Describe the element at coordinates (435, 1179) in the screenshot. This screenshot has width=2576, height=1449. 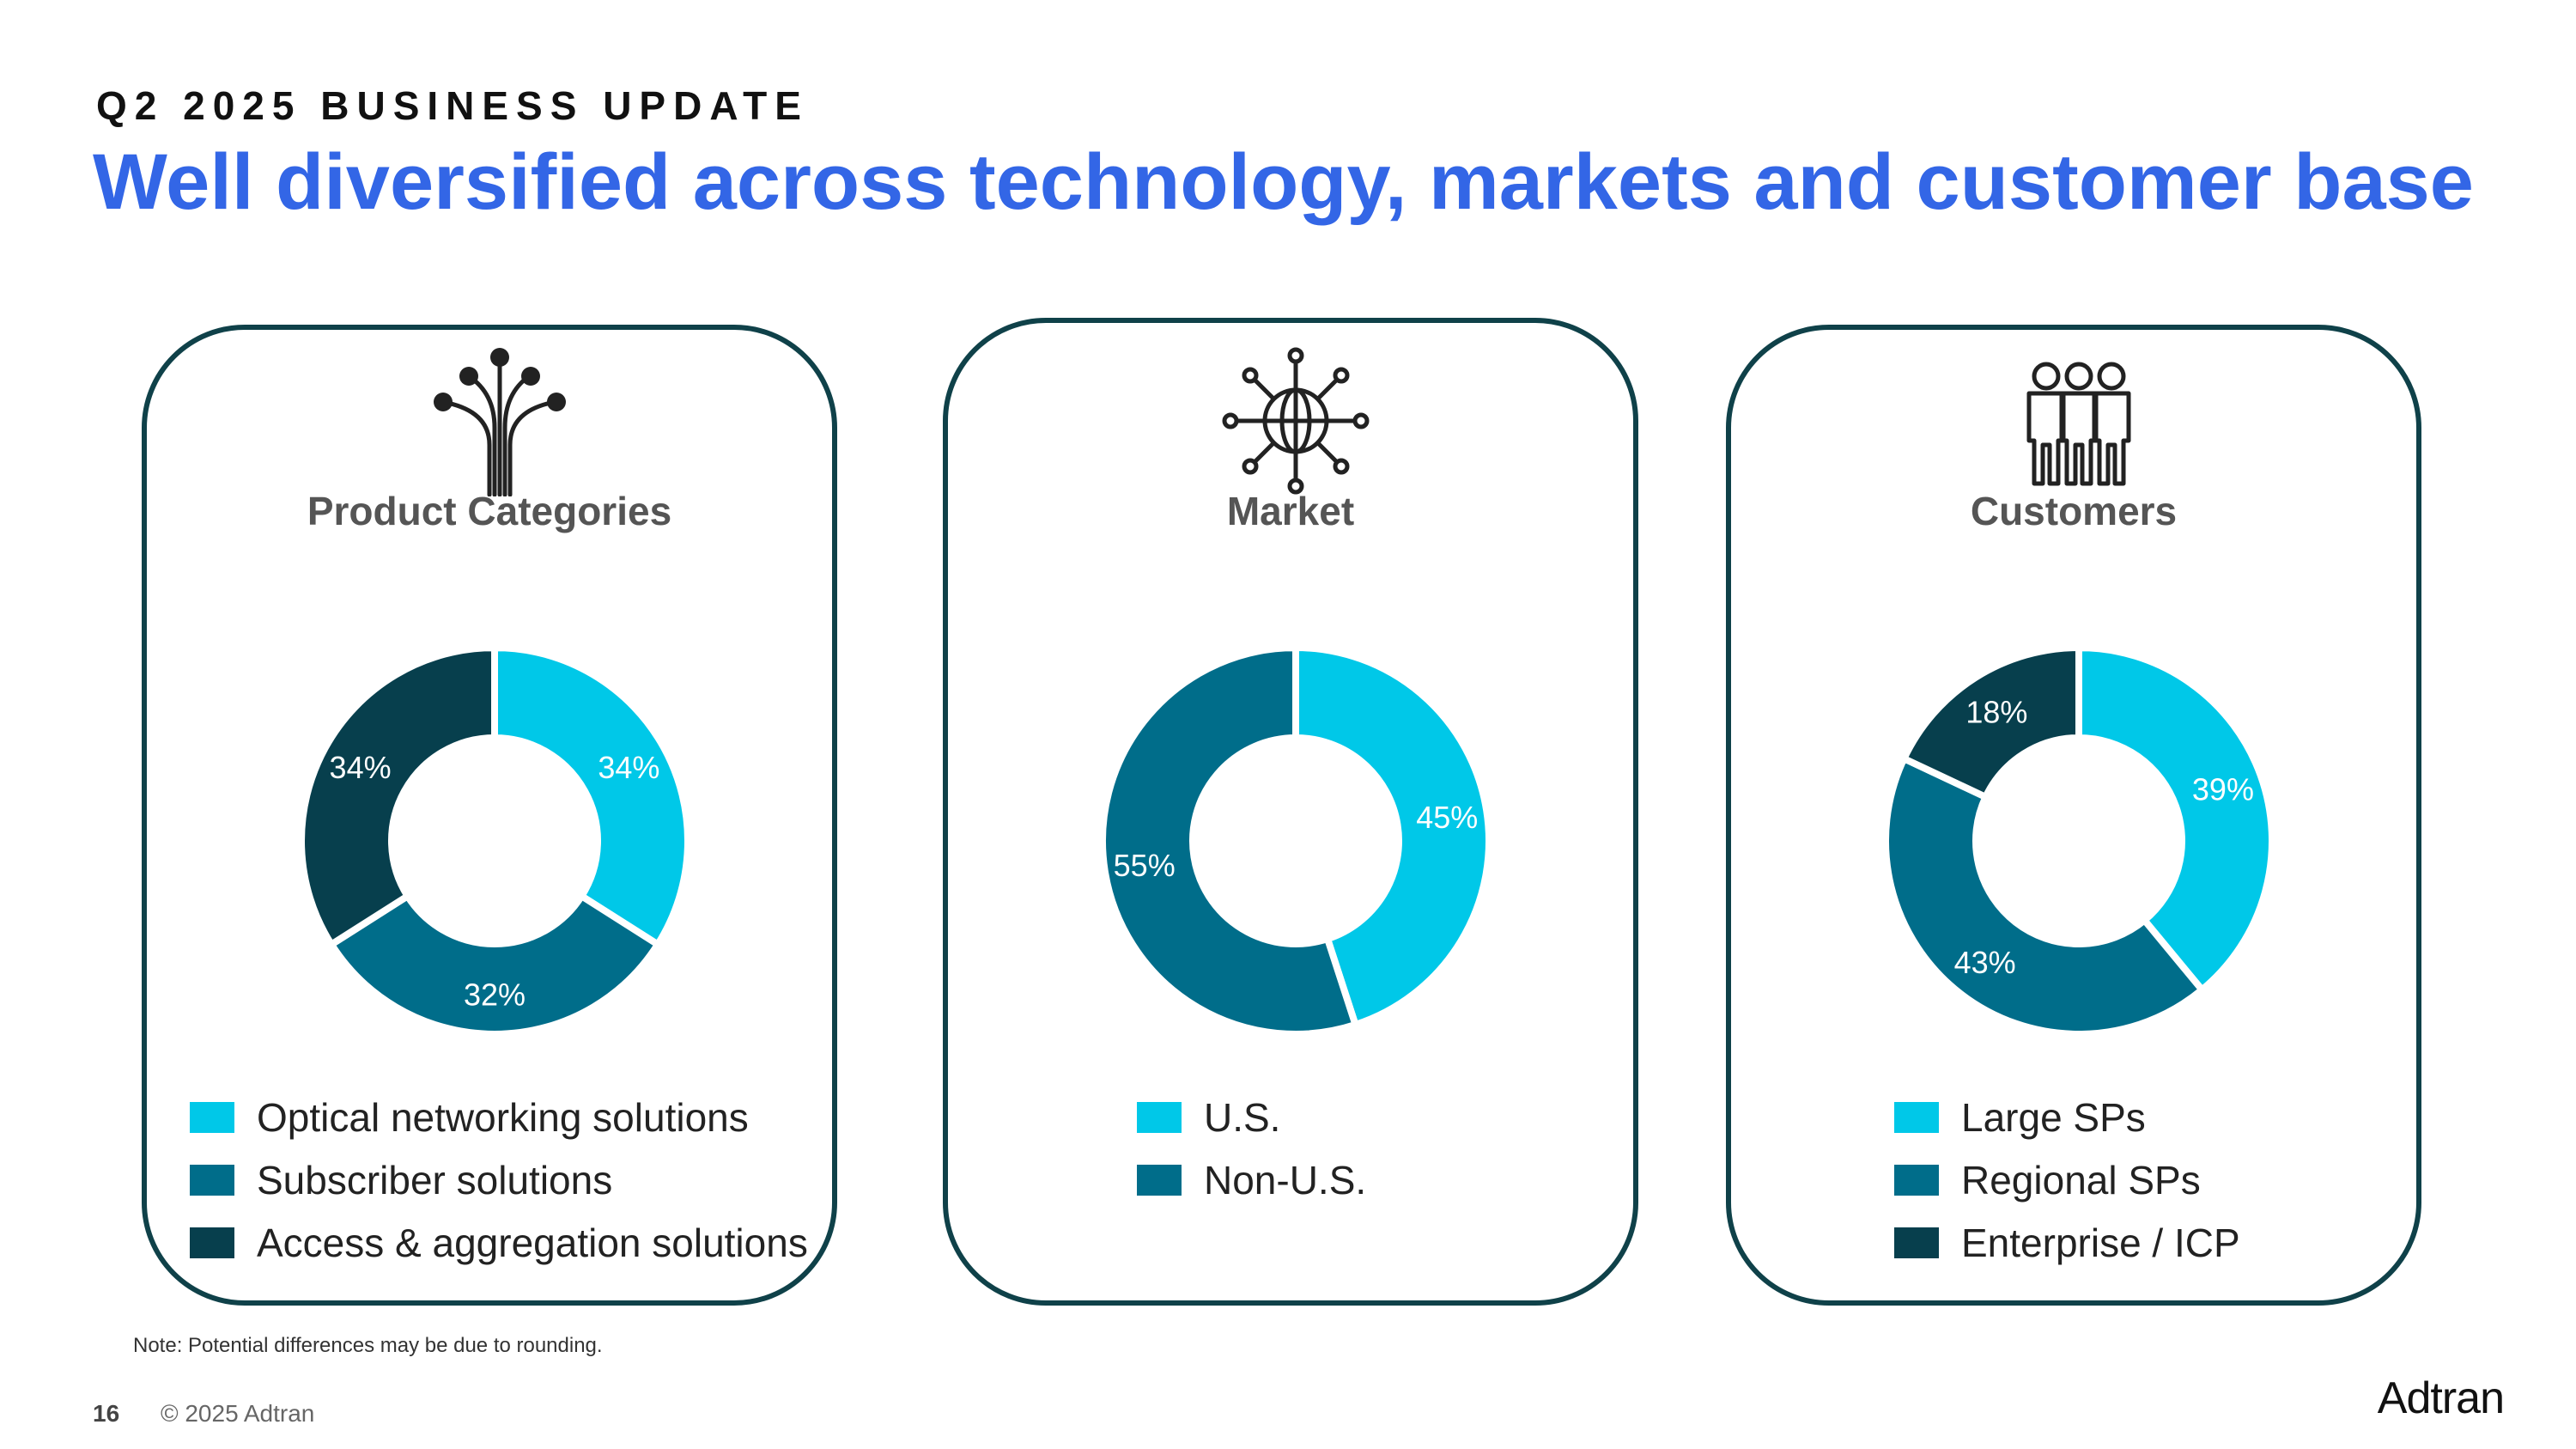
I see `legend-label: Subscriber solutions` at that location.